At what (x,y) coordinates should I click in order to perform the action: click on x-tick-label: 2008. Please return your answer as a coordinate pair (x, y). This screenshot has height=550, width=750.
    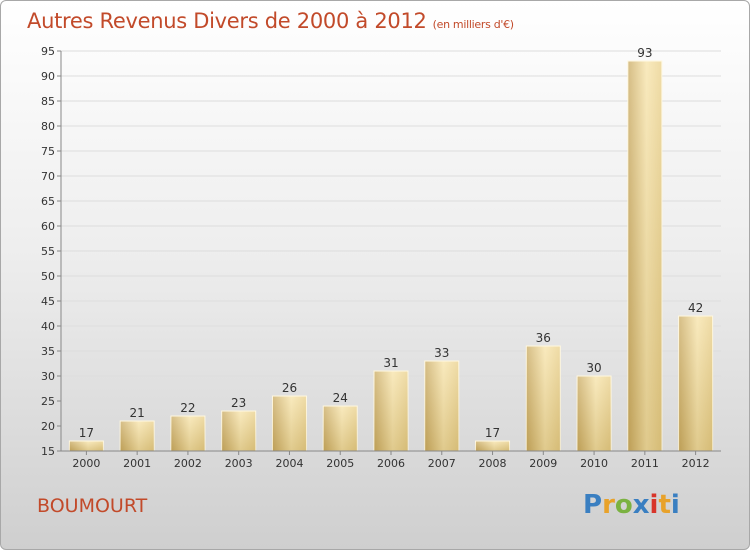
    Looking at the image, I should click on (493, 463).